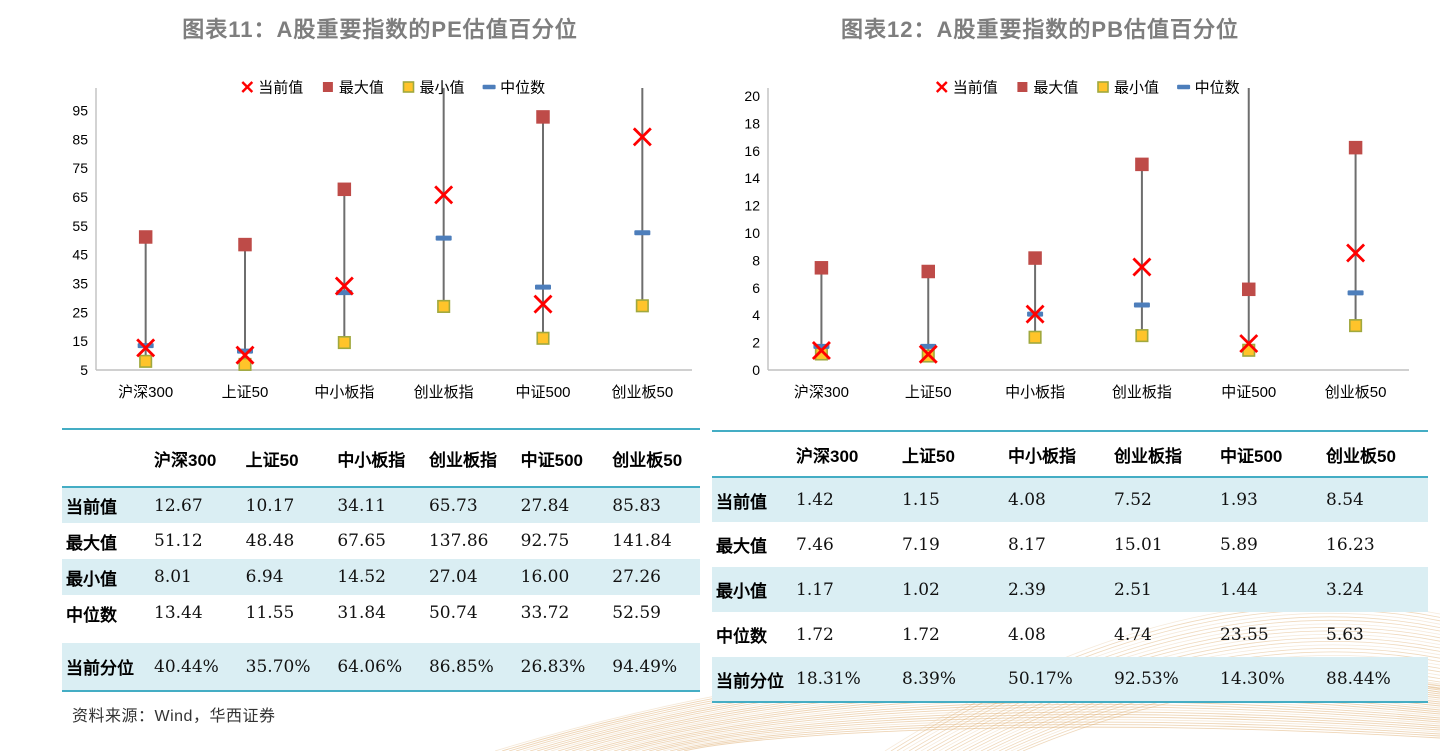 The width and height of the screenshot is (1440, 751). Describe the element at coordinates (245, 392) in the screenshot. I see `x-category-label: 上证50` at that location.